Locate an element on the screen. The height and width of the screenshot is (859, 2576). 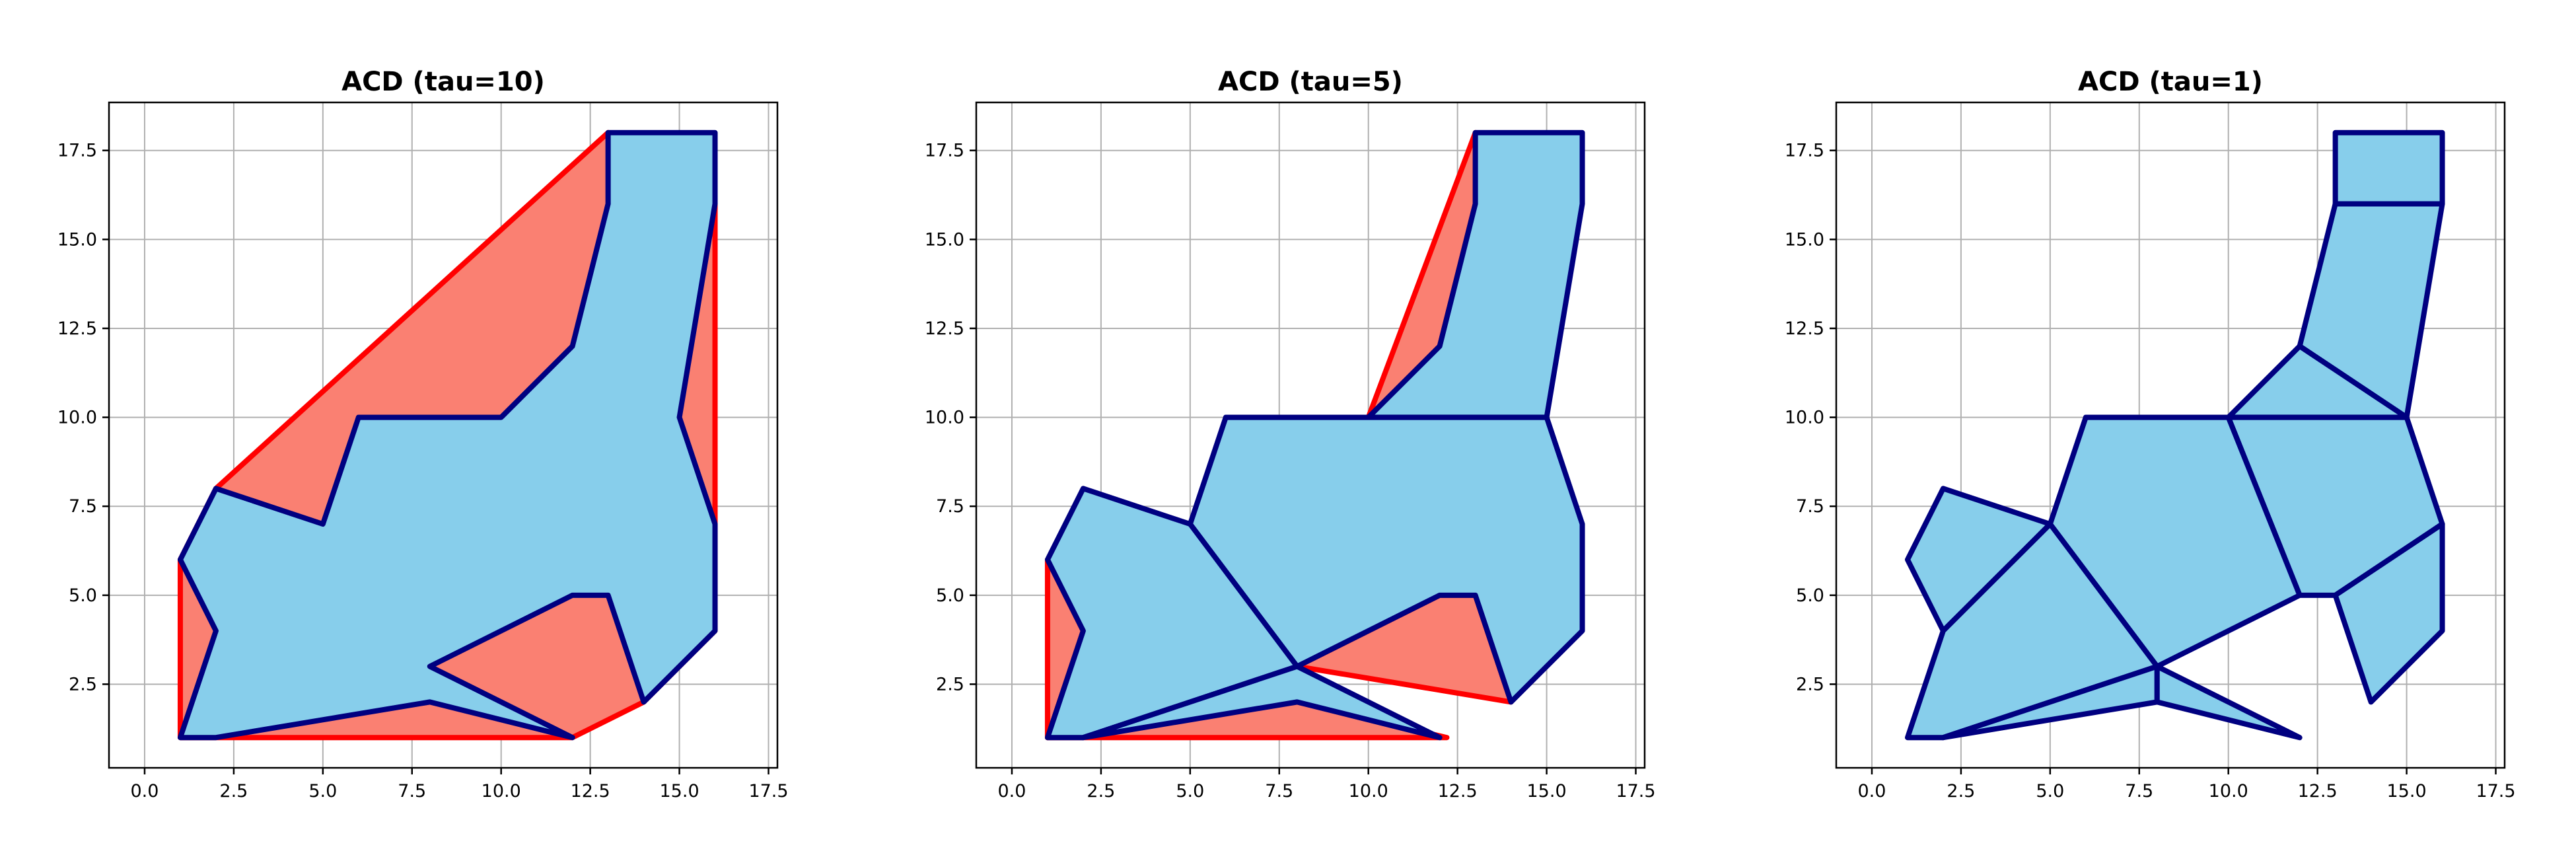
chart-title: ACD (tau=1) is located at coordinates (2170, 82).